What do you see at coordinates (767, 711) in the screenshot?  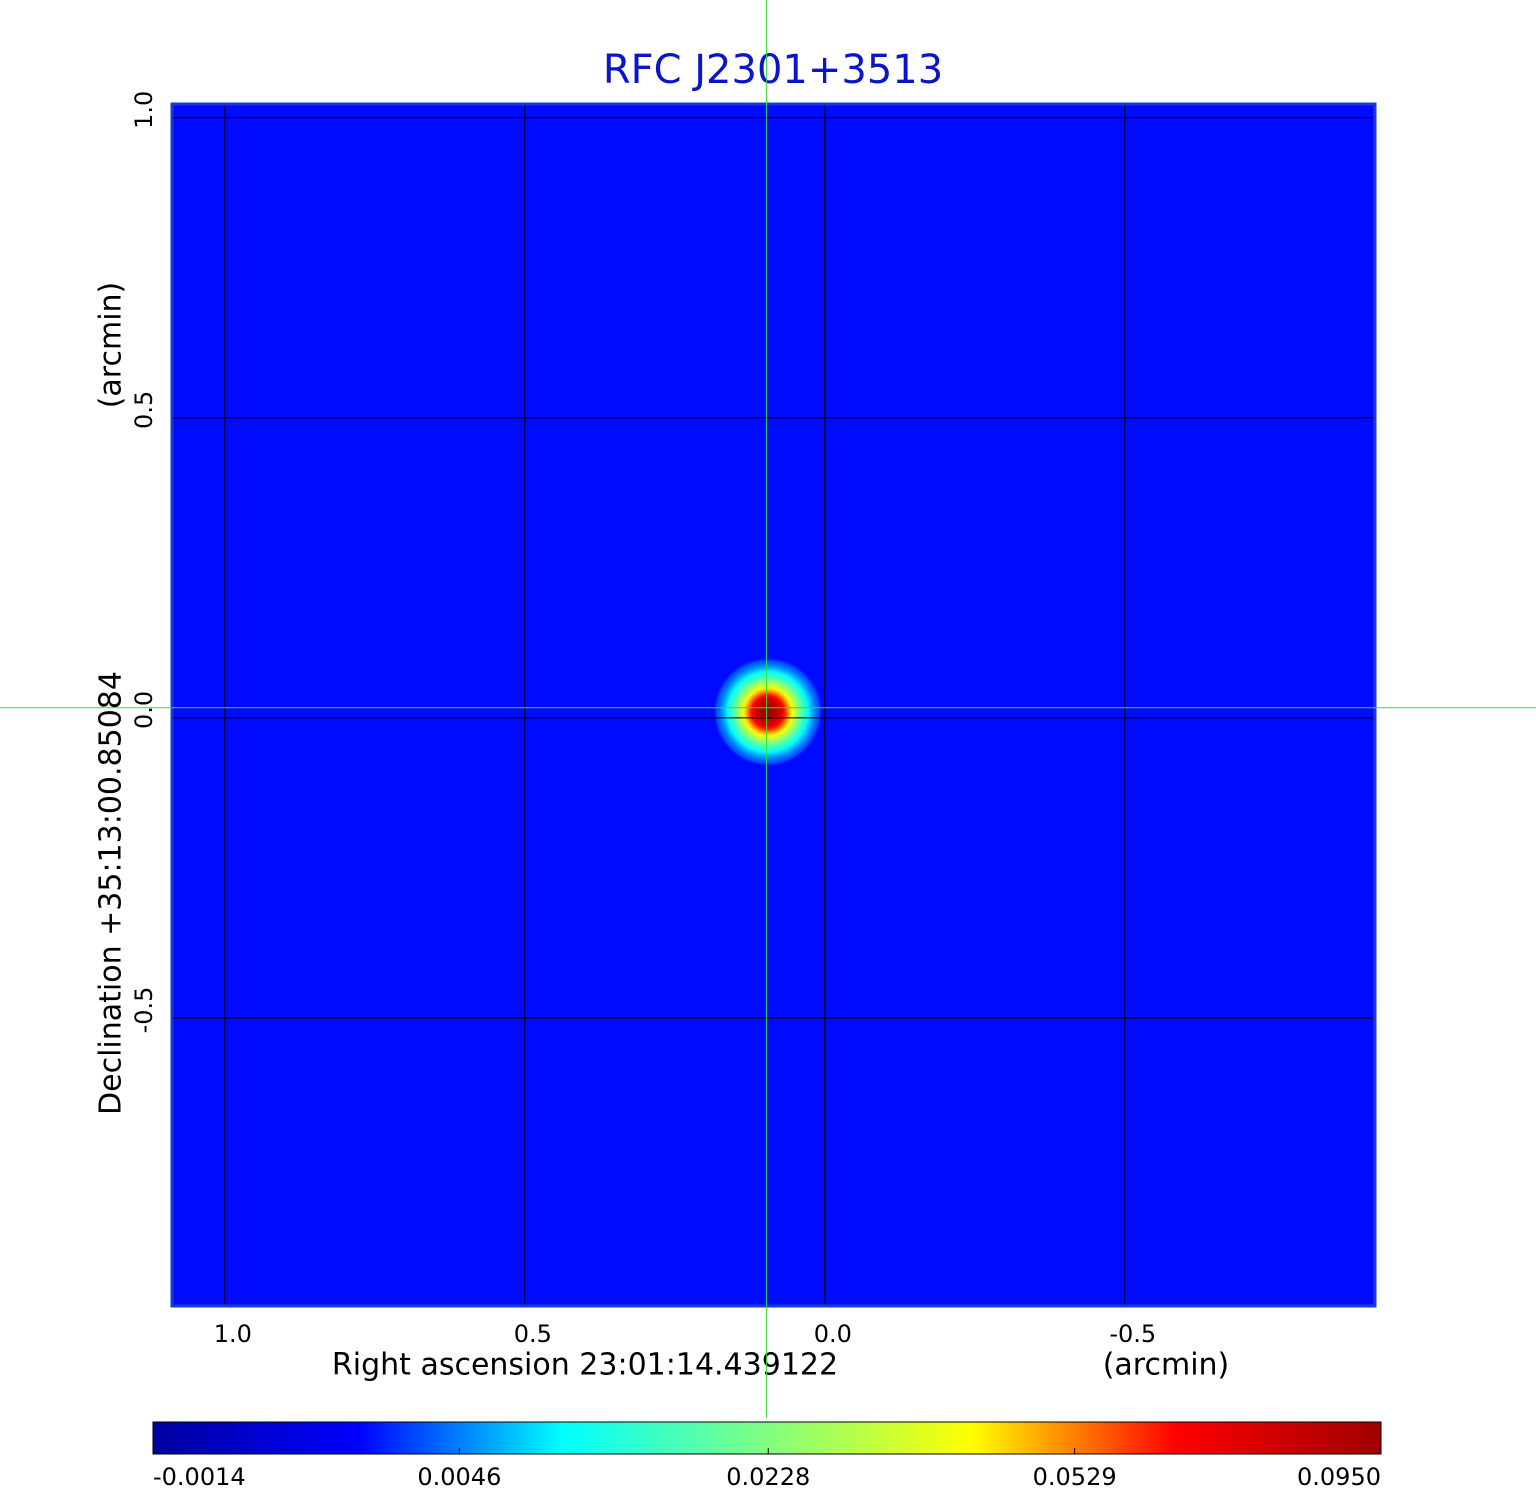 I see `source` at bounding box center [767, 711].